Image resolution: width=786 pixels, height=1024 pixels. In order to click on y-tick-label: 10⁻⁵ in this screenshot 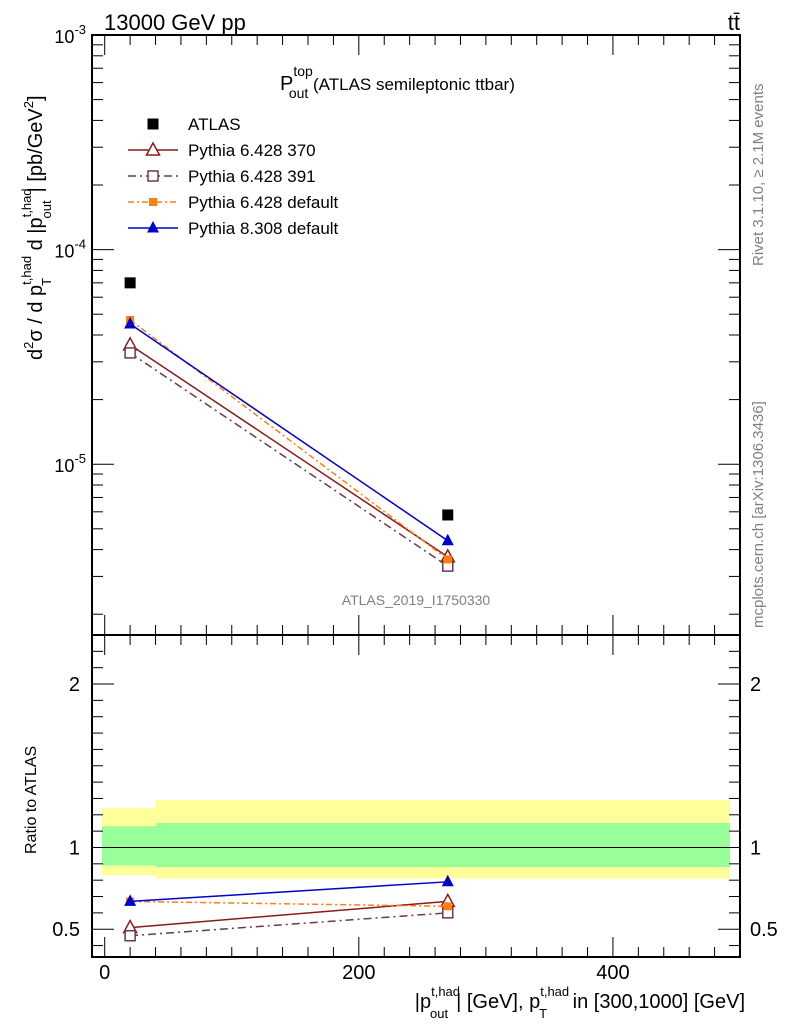, I will do `click(70, 463)`.